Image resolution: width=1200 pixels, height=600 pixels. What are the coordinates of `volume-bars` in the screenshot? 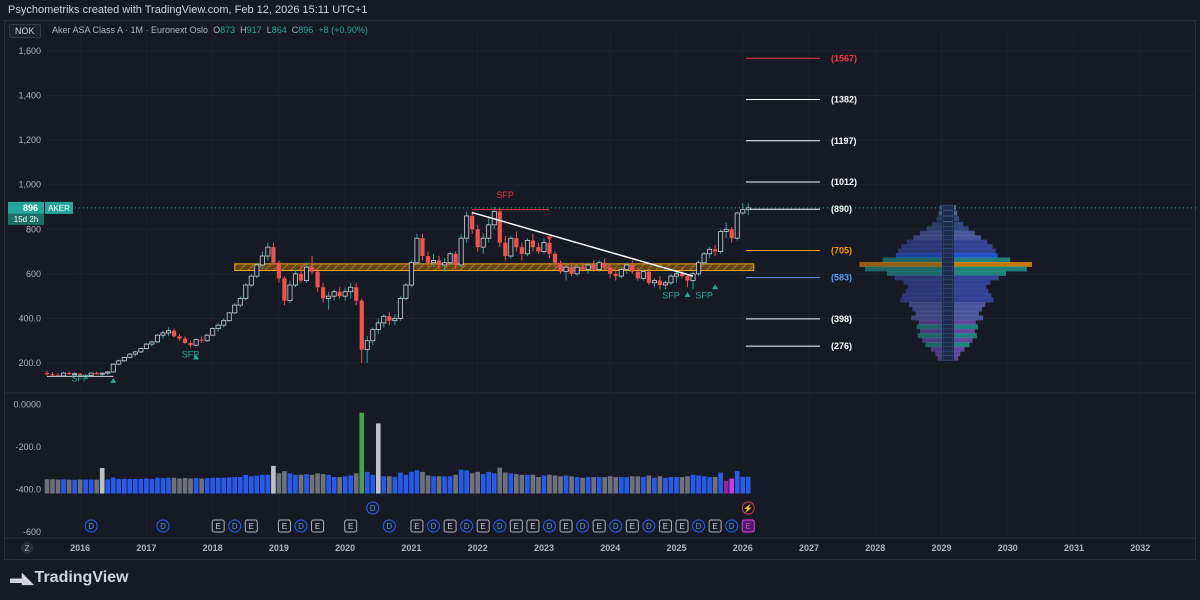 It's located at (397, 453).